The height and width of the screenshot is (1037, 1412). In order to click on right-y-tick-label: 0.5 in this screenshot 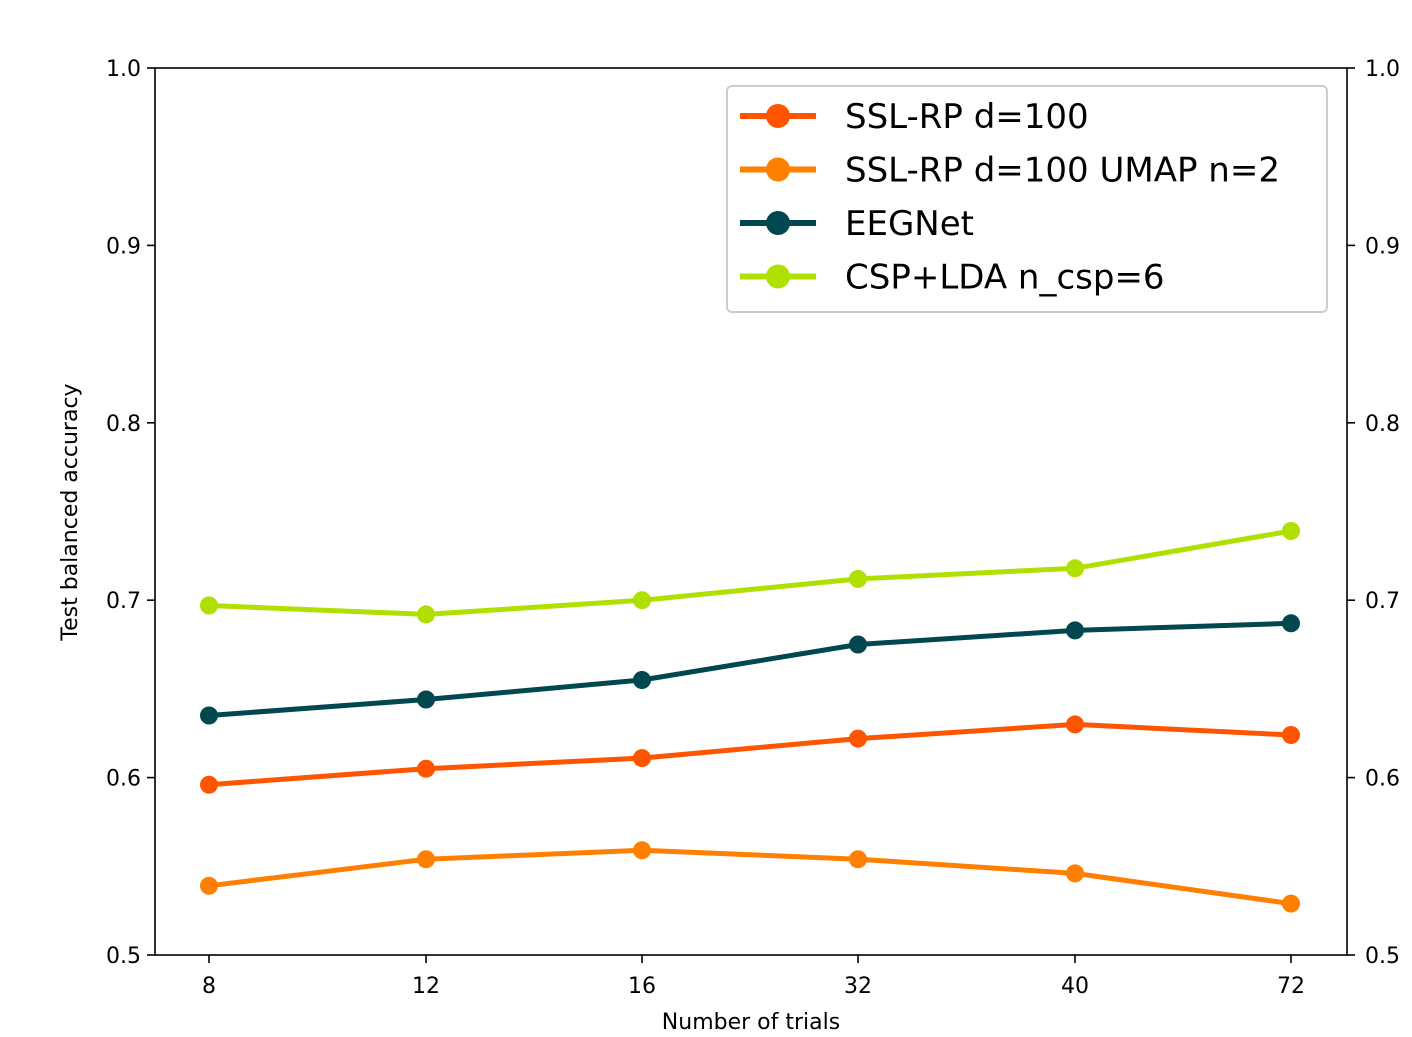, I will do `click(1382, 956)`.